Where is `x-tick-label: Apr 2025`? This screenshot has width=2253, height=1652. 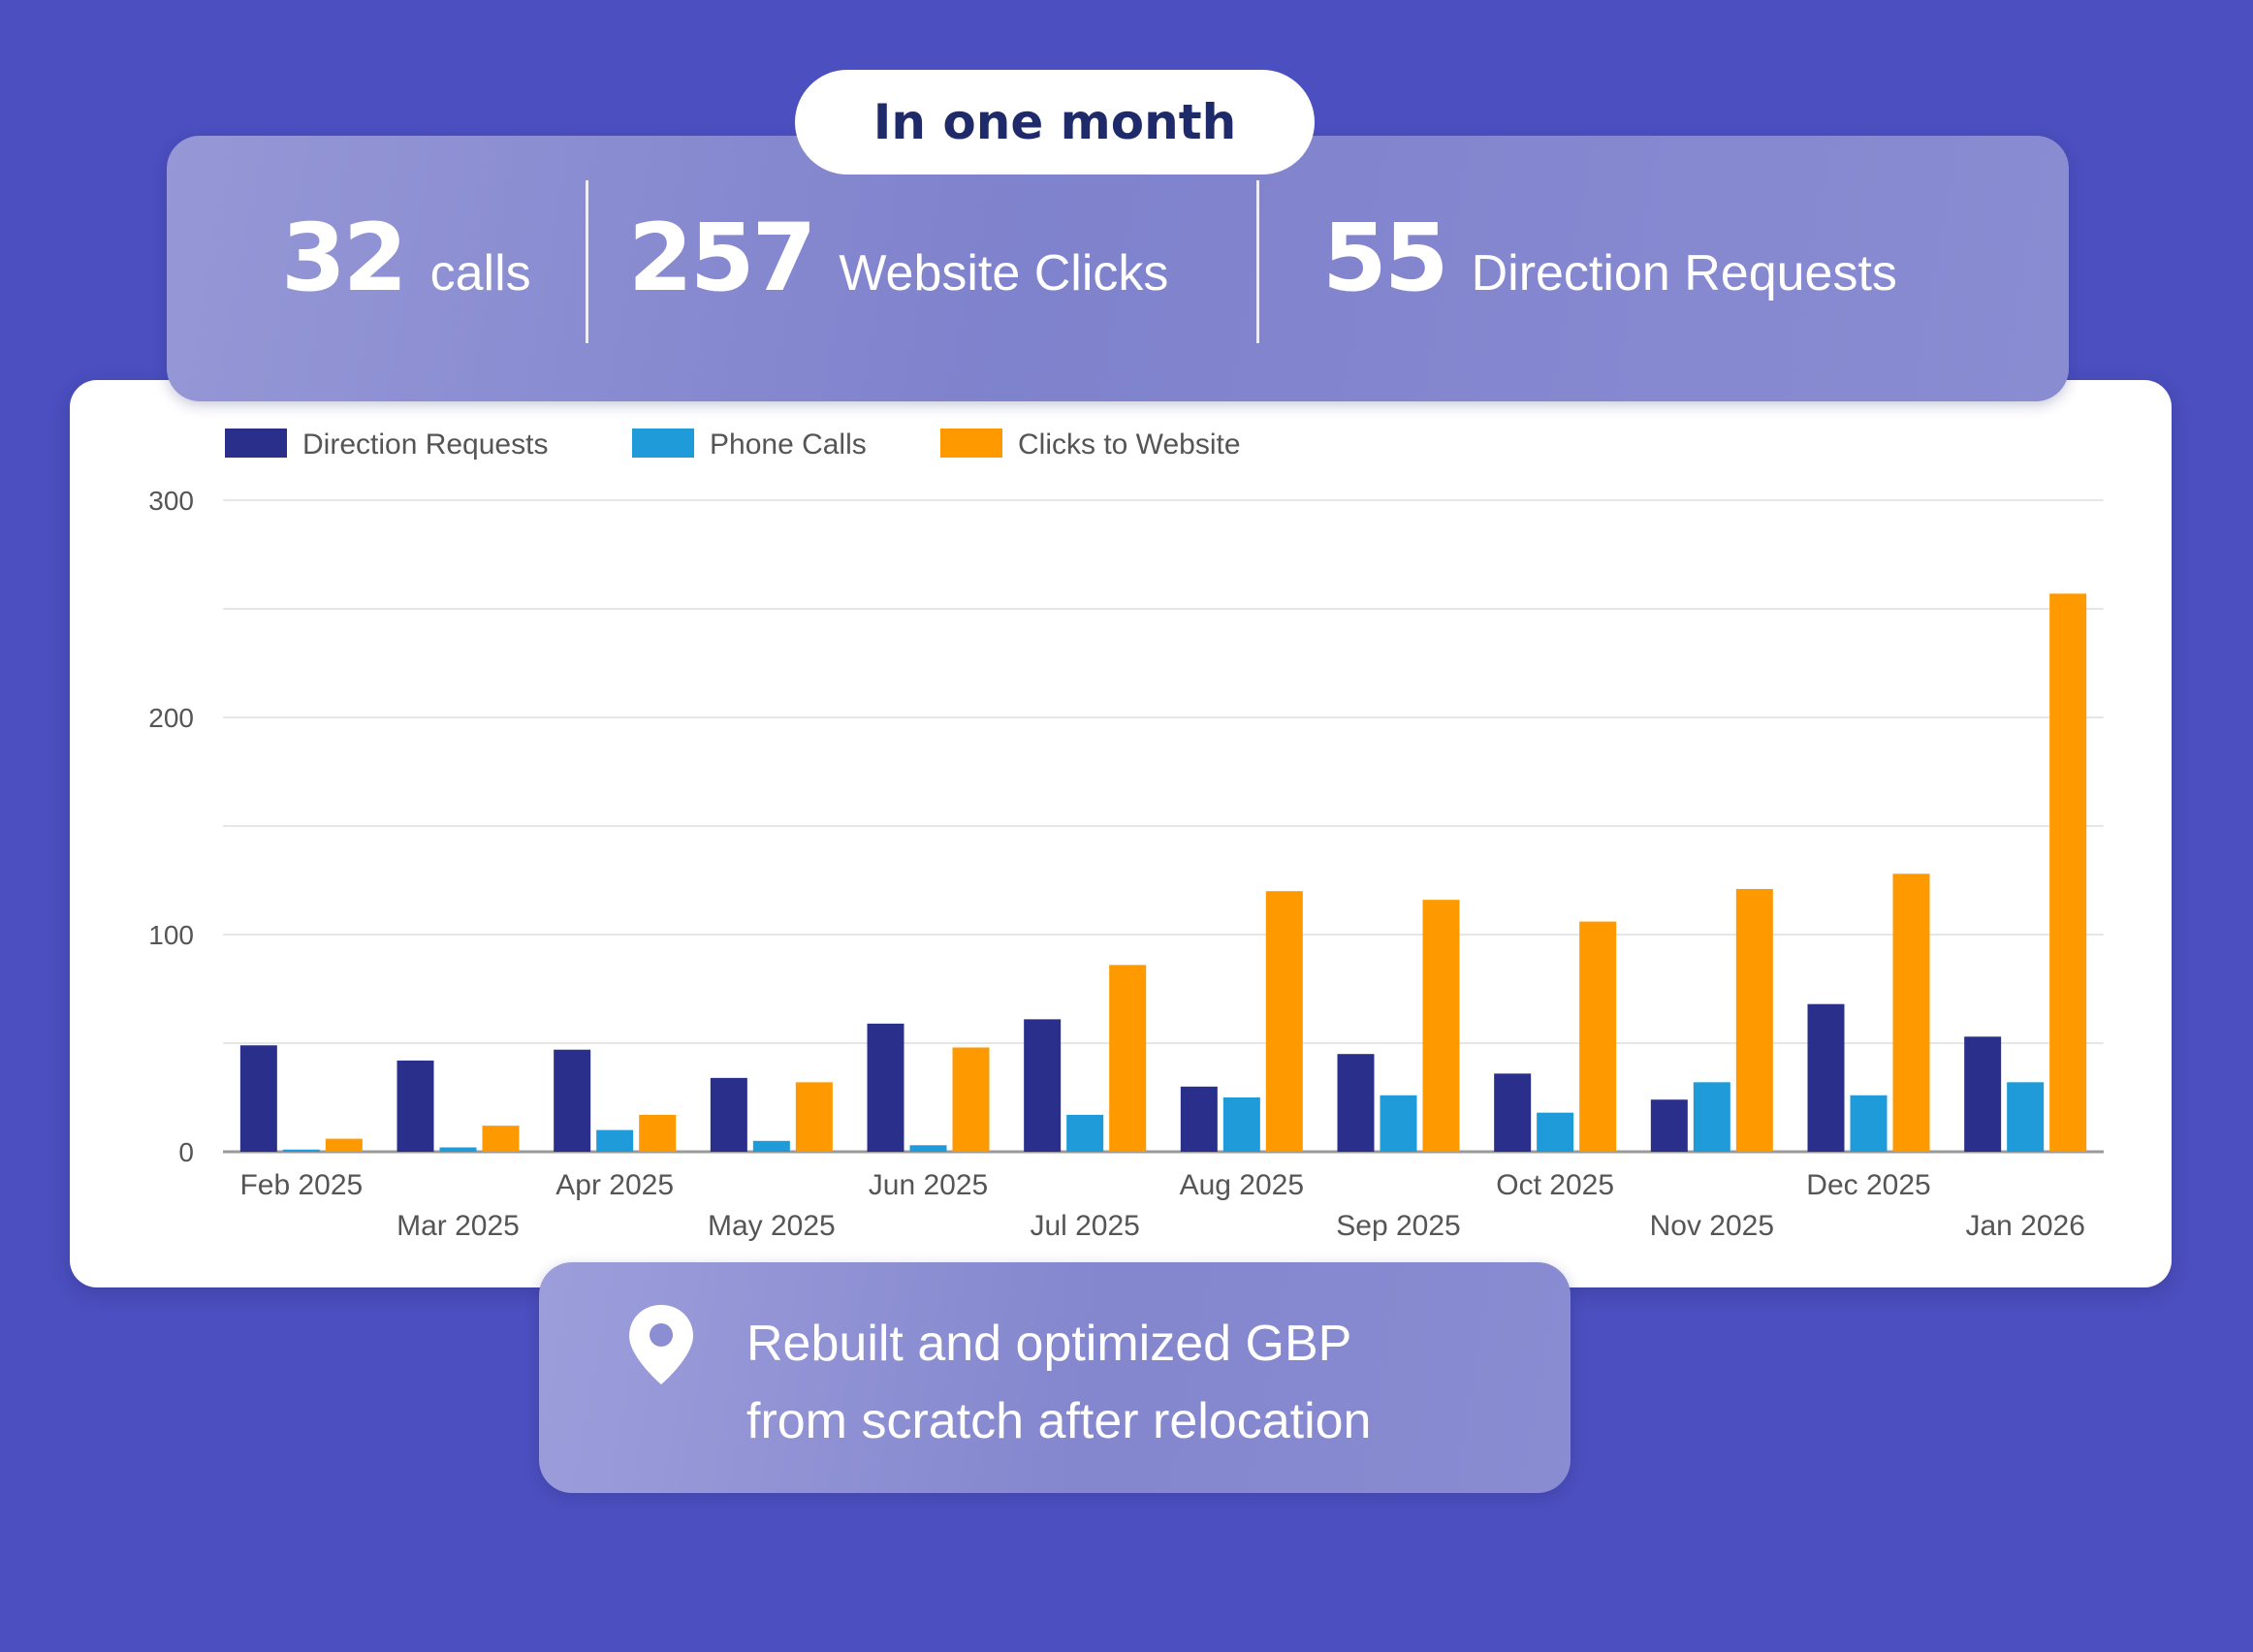 x-tick-label: Apr 2025 is located at coordinates (614, 1185).